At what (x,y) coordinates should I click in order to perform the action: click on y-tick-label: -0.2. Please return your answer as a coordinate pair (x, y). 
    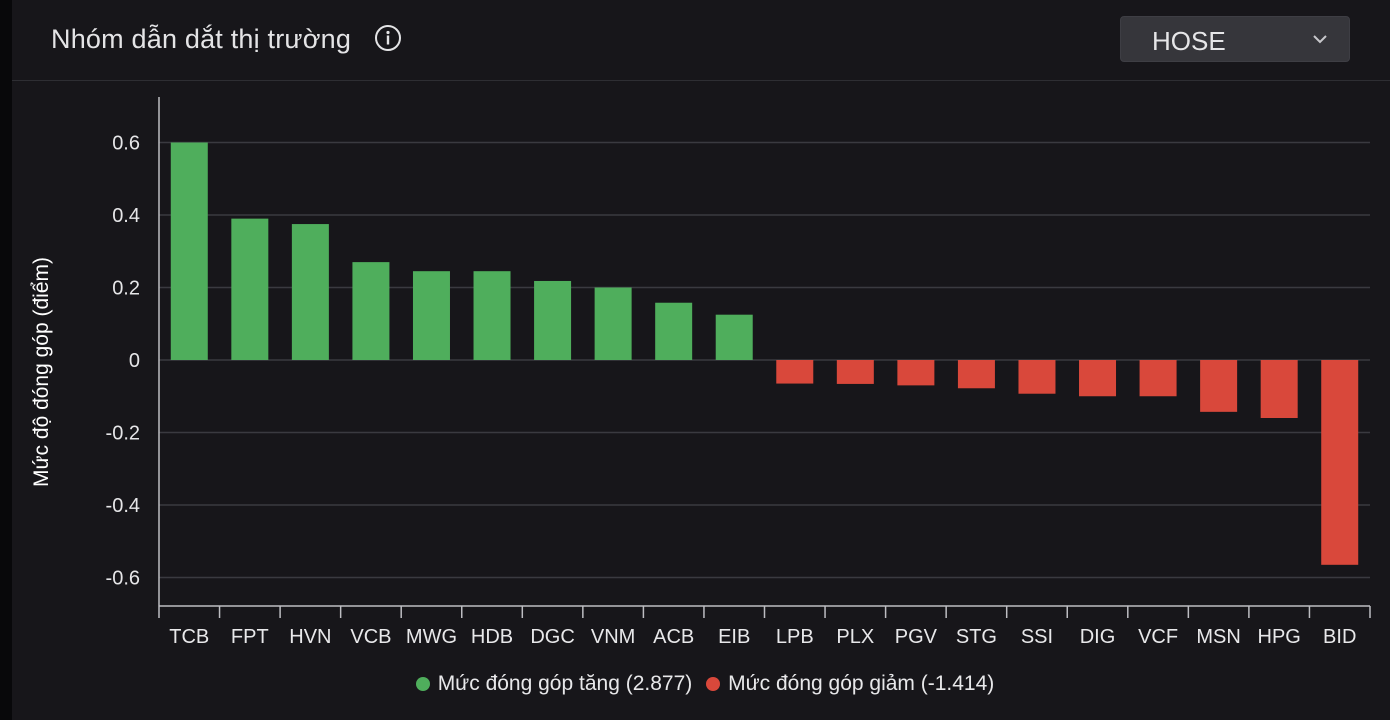
    Looking at the image, I should click on (123, 434).